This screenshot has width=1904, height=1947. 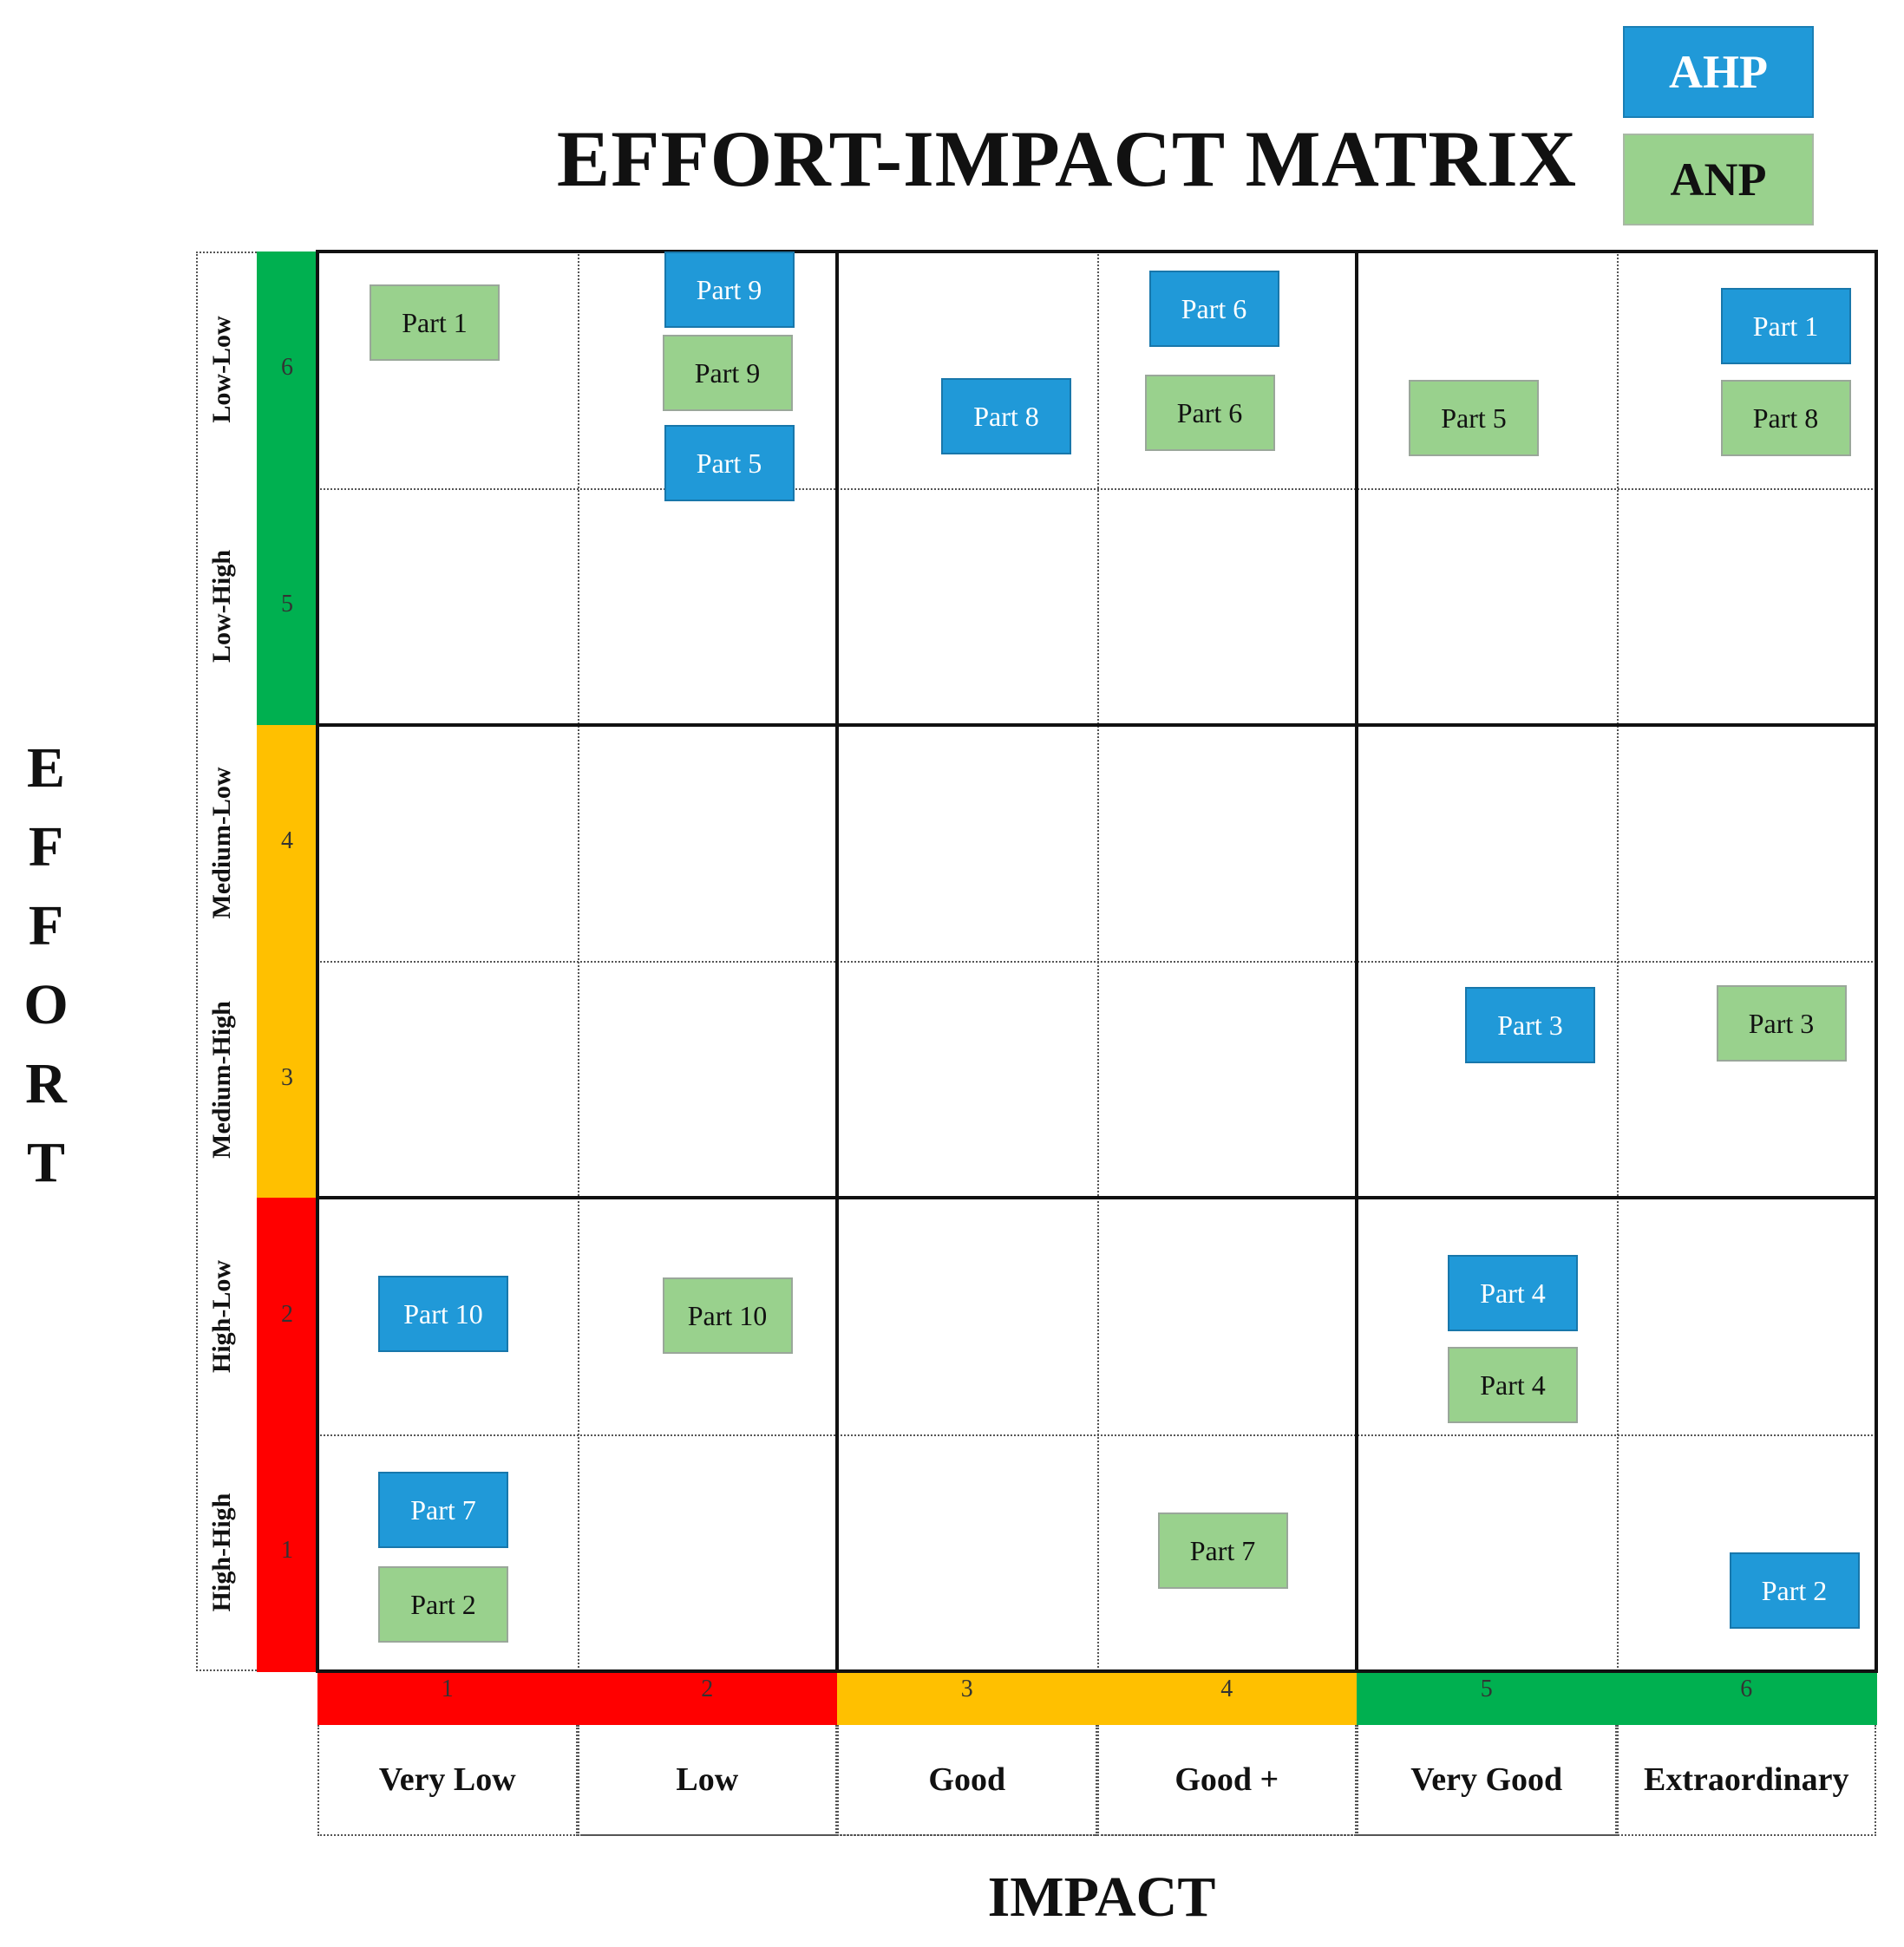 What do you see at coordinates (966, 1689) in the screenshot?
I see `impact-level-number: 3` at bounding box center [966, 1689].